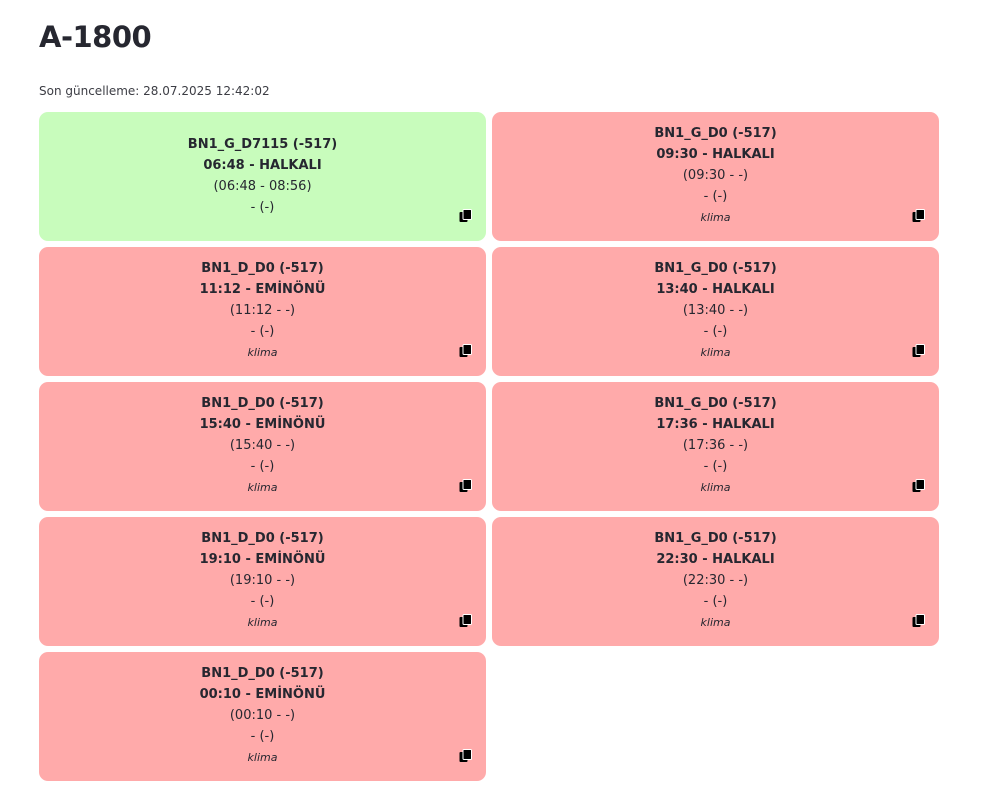 The width and height of the screenshot is (1003, 802). I want to click on trip-time-range: (11:12 - -), so click(262, 310).